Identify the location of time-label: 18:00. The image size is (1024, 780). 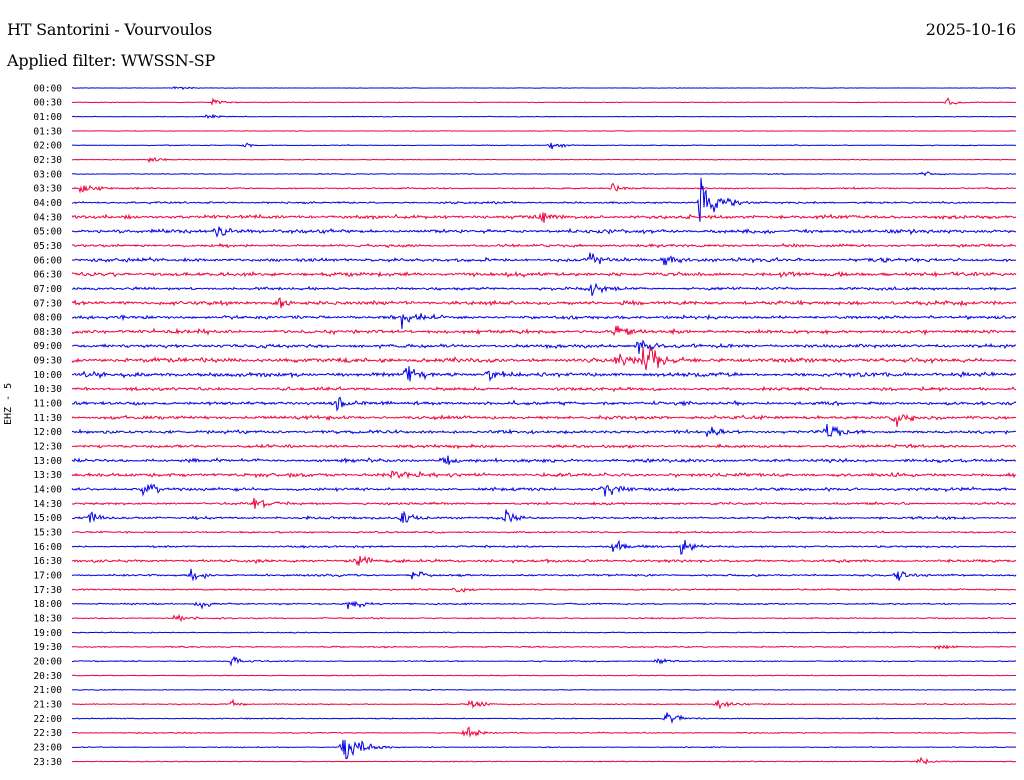
(47, 604).